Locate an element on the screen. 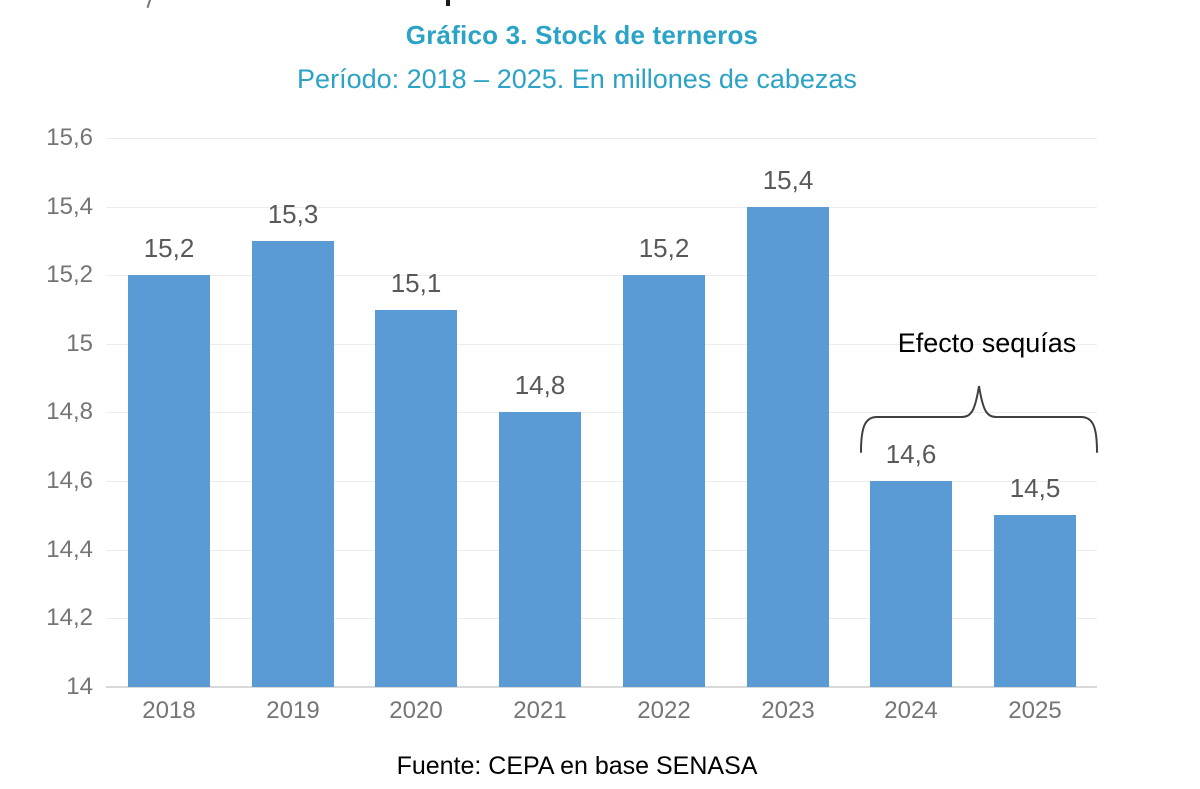 Image resolution: width=1200 pixels, height=789 pixels. bar-2021 is located at coordinates (540, 549).